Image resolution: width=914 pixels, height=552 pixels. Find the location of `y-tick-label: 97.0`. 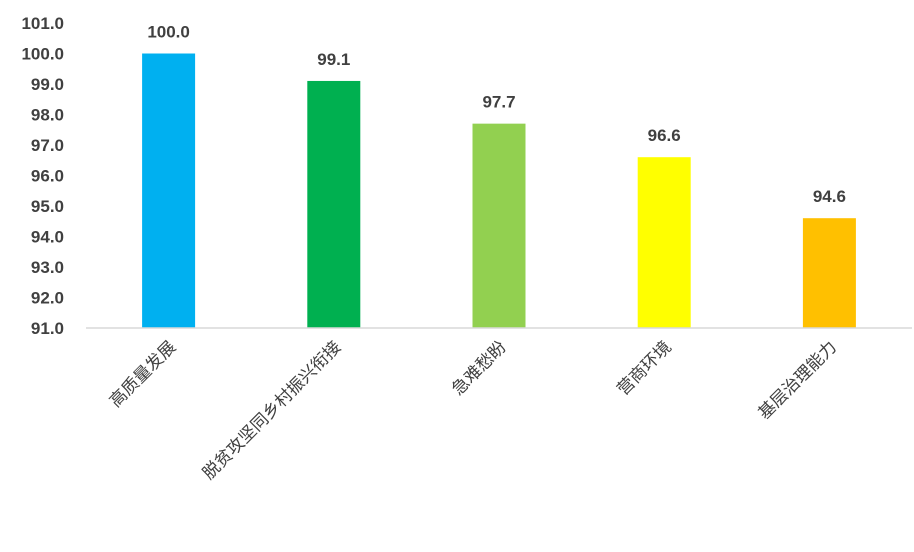

y-tick-label: 97.0 is located at coordinates (47, 145).